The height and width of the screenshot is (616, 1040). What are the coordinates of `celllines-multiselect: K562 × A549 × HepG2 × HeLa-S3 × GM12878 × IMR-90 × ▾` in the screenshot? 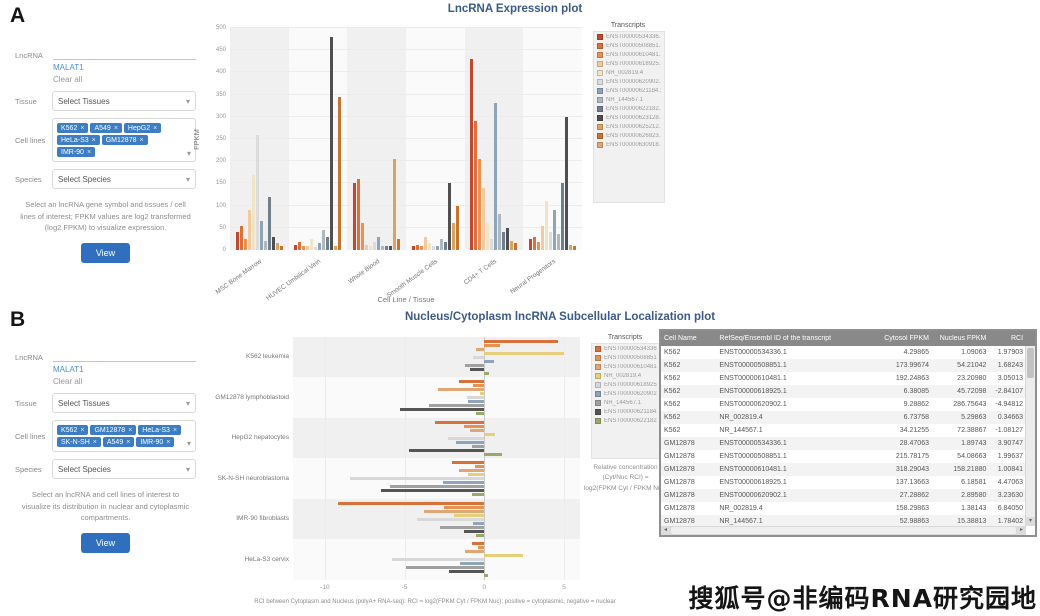 It's located at (124, 140).